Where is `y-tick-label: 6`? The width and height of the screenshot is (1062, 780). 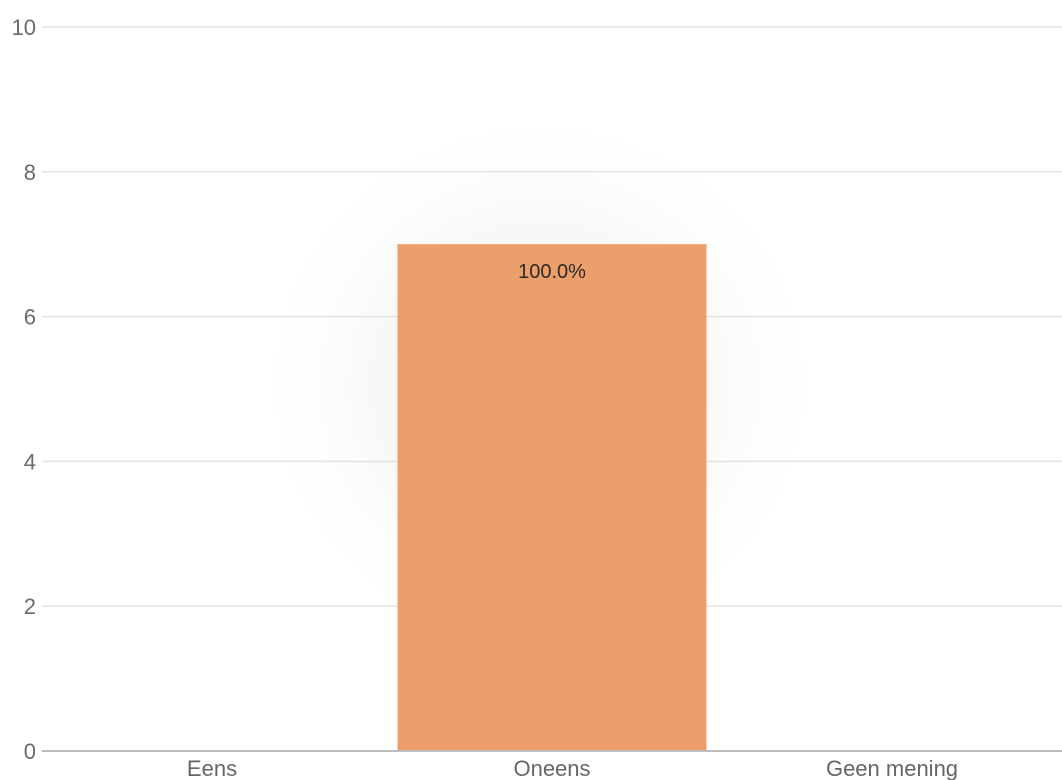 y-tick-label: 6 is located at coordinates (30, 317).